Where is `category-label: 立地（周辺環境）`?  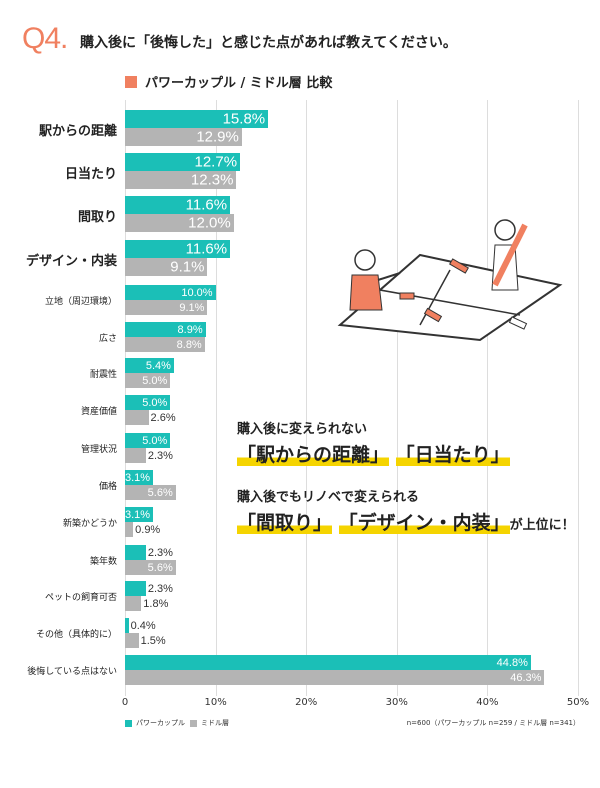
category-label: 立地（周辺環境） is located at coordinates (80, 301).